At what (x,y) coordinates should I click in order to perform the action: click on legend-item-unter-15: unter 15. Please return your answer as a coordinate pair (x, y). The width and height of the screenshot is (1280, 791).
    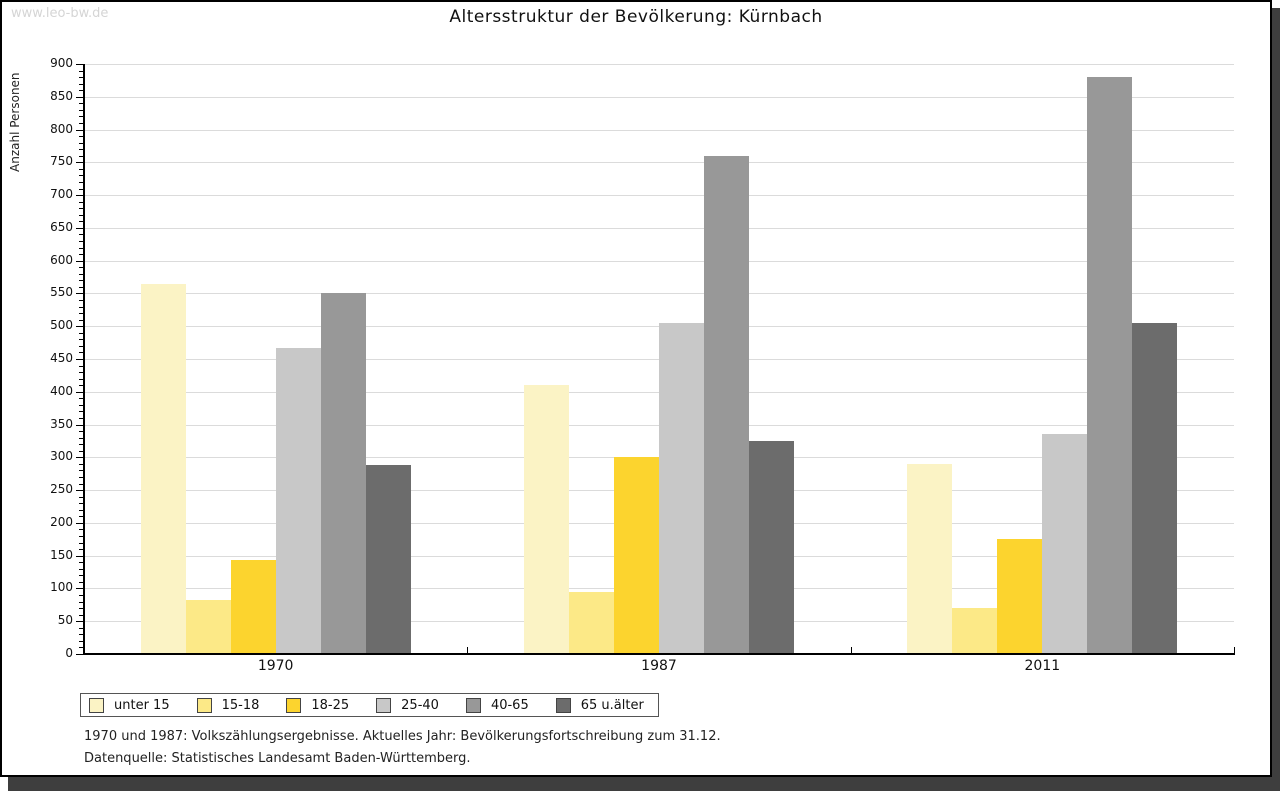
    Looking at the image, I should click on (129, 705).